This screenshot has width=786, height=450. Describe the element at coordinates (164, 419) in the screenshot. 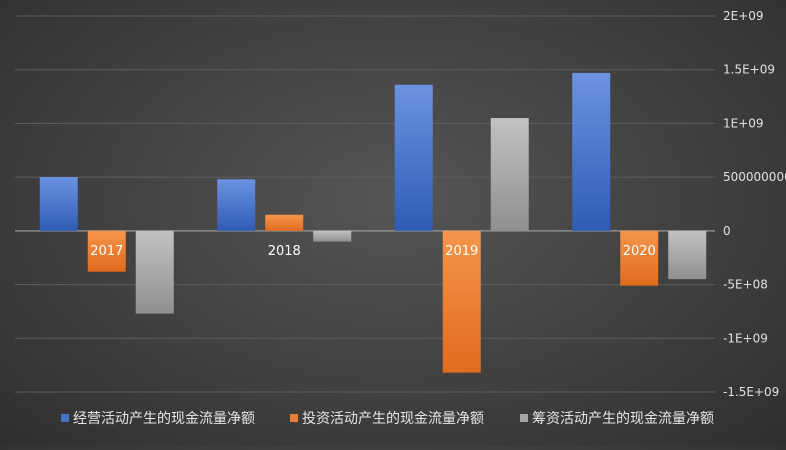

I see `legend-label-1: 经营活动产生的现金流量净额` at that location.